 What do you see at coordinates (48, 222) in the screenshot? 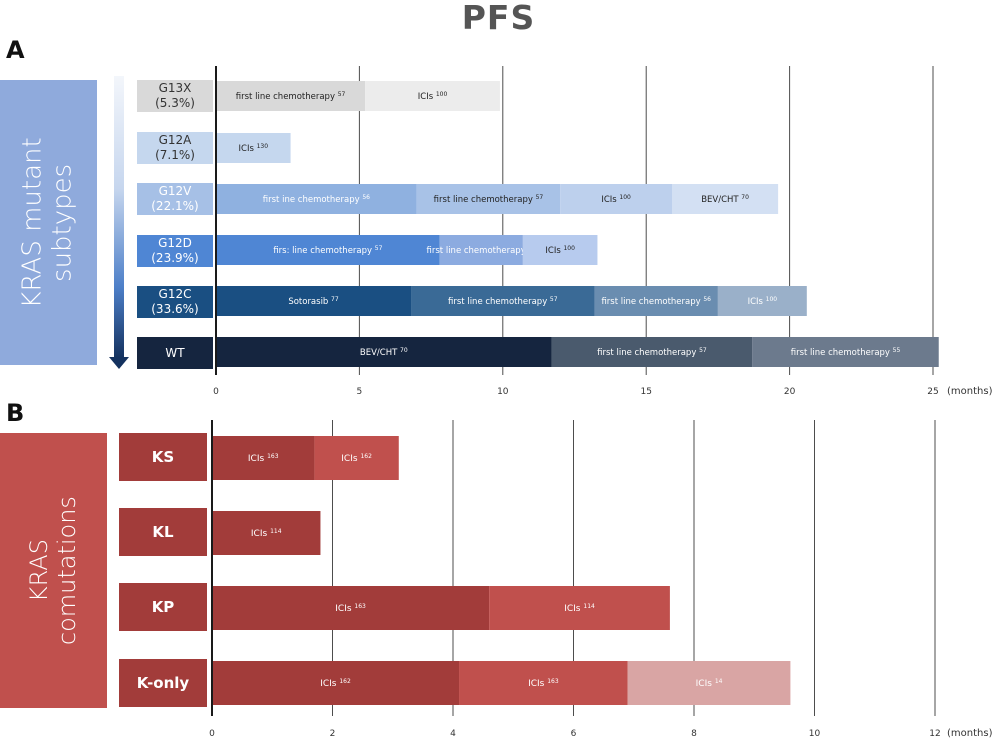
I see `panel-a-group-label: KRAS mutant subtypes` at bounding box center [48, 222].